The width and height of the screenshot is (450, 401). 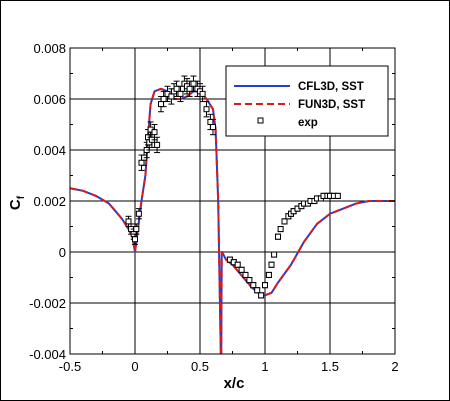 What do you see at coordinates (70, 366) in the screenshot?
I see `x-tick-label: -0.5` at bounding box center [70, 366].